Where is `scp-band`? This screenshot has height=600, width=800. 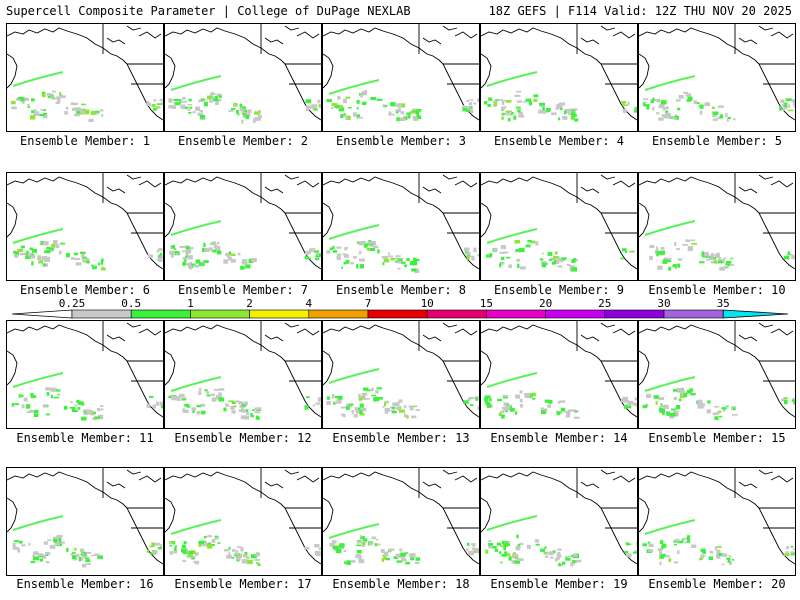
scp-band is located at coordinates (38, 523).